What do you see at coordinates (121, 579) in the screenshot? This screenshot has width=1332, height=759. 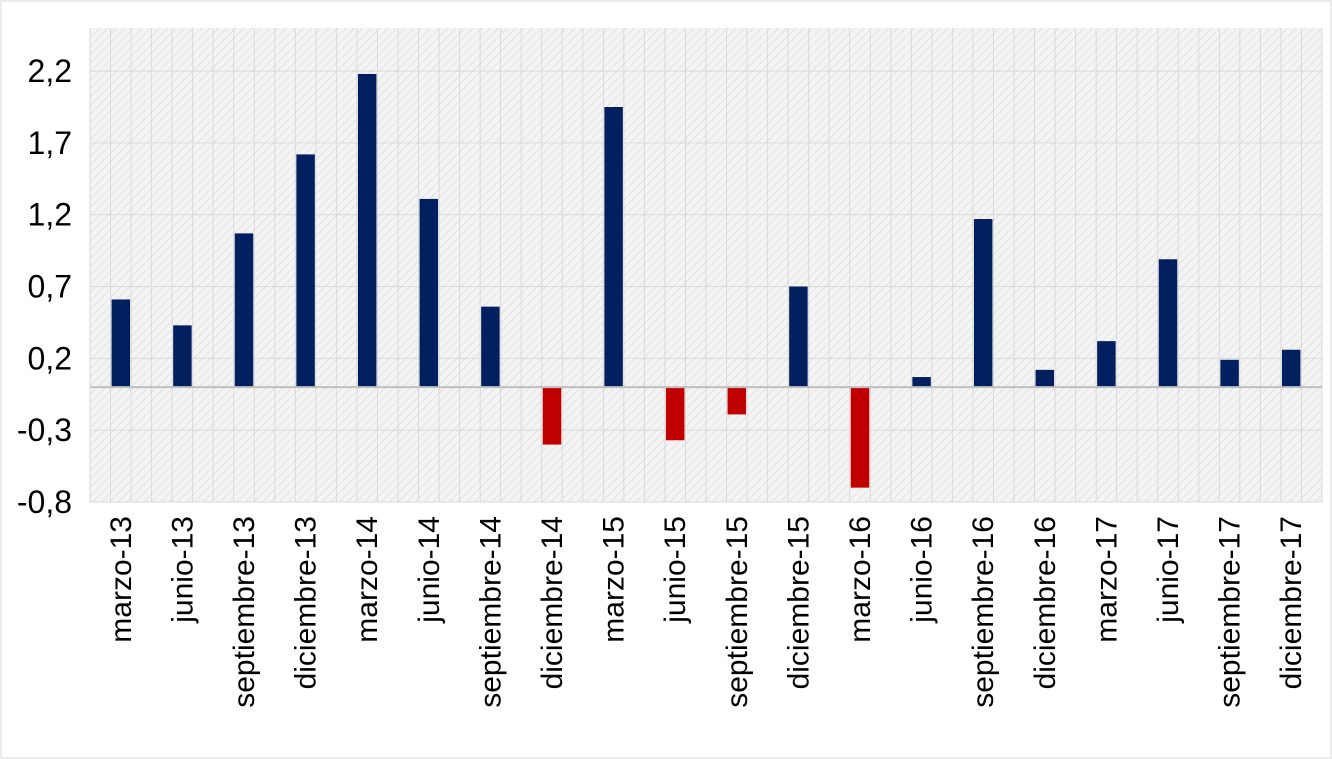 I see `x-category-label: marzo-13` at bounding box center [121, 579].